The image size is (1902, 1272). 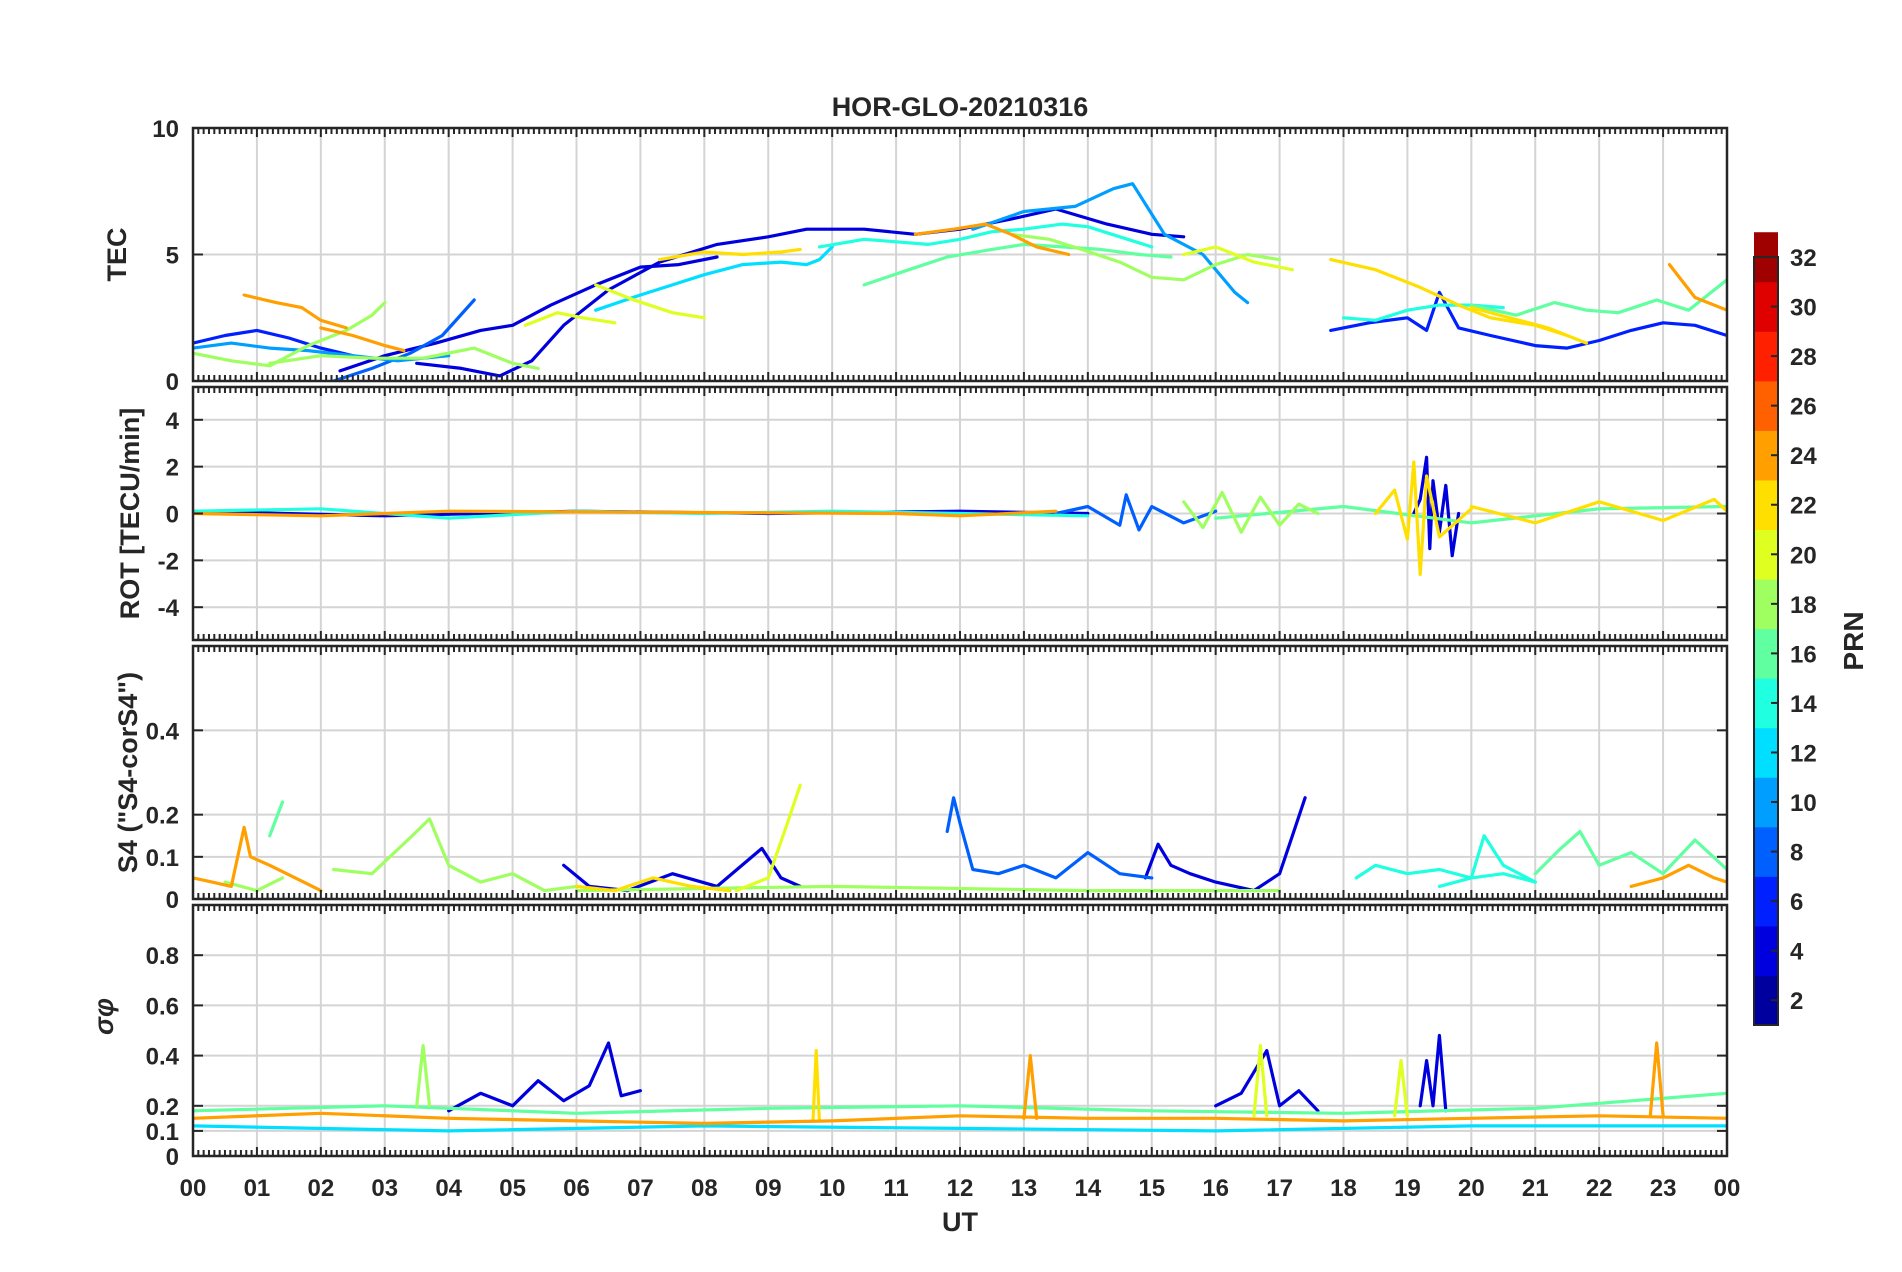 I want to click on y-tick-label-rot: 2, so click(x=172, y=468).